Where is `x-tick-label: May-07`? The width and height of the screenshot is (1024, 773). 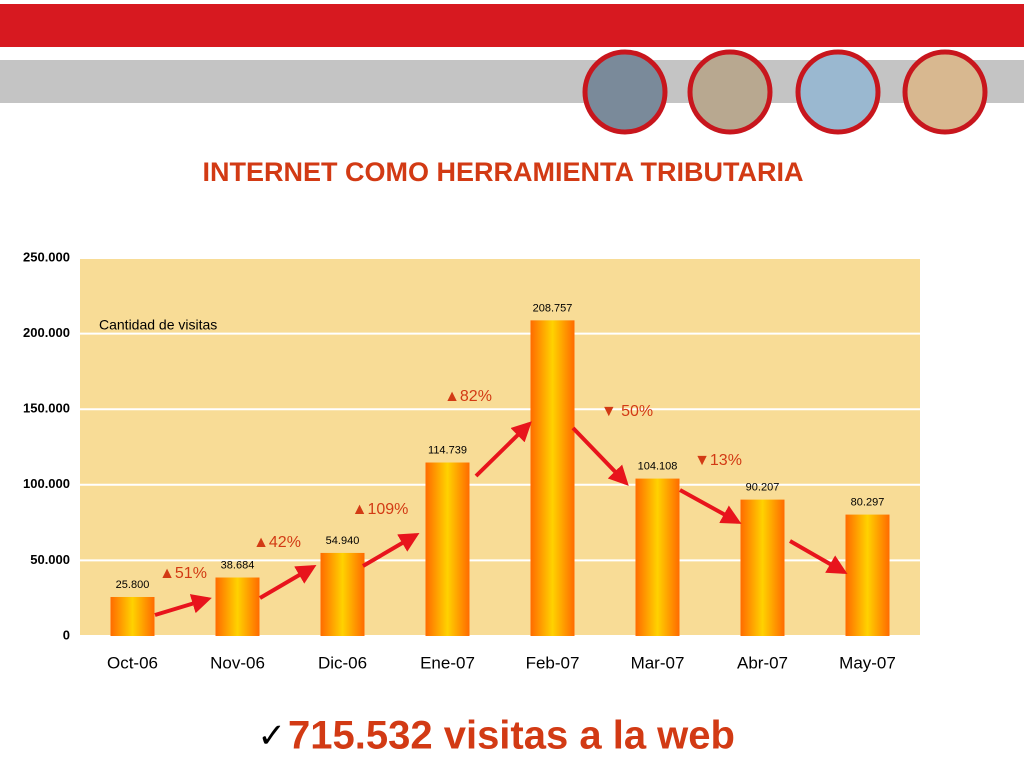
x-tick-label: May-07 is located at coordinates (867, 662).